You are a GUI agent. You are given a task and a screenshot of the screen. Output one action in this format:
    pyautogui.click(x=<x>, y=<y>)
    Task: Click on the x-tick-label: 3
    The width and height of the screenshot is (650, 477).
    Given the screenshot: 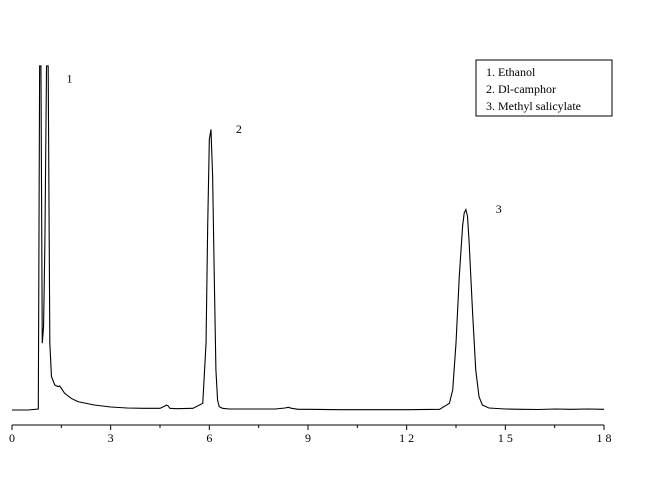 What is the action you would take?
    pyautogui.click(x=111, y=438)
    